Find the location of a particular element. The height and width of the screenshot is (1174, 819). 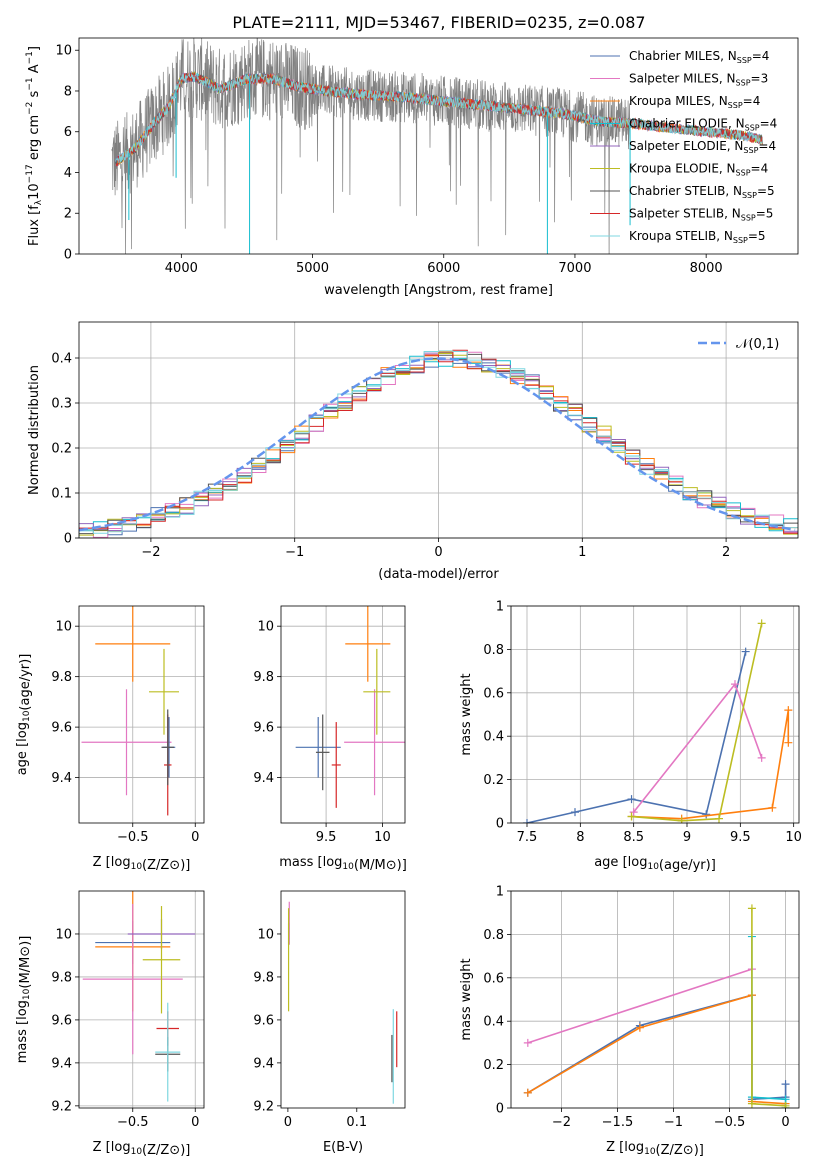

legend-name: Salpeter STELIB is located at coordinates (676, 214).